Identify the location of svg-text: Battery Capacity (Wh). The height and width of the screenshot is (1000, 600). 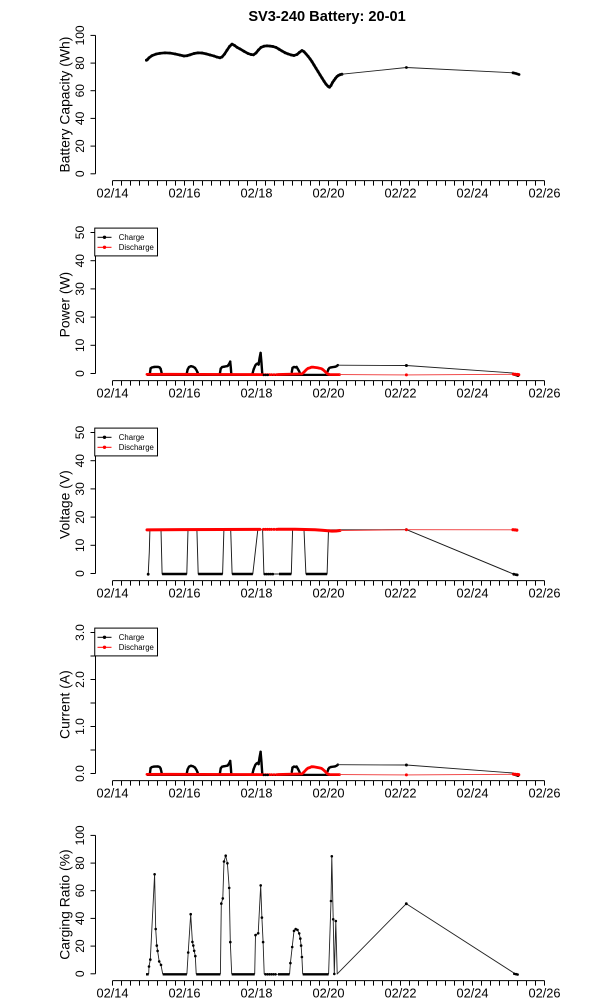
(65, 105).